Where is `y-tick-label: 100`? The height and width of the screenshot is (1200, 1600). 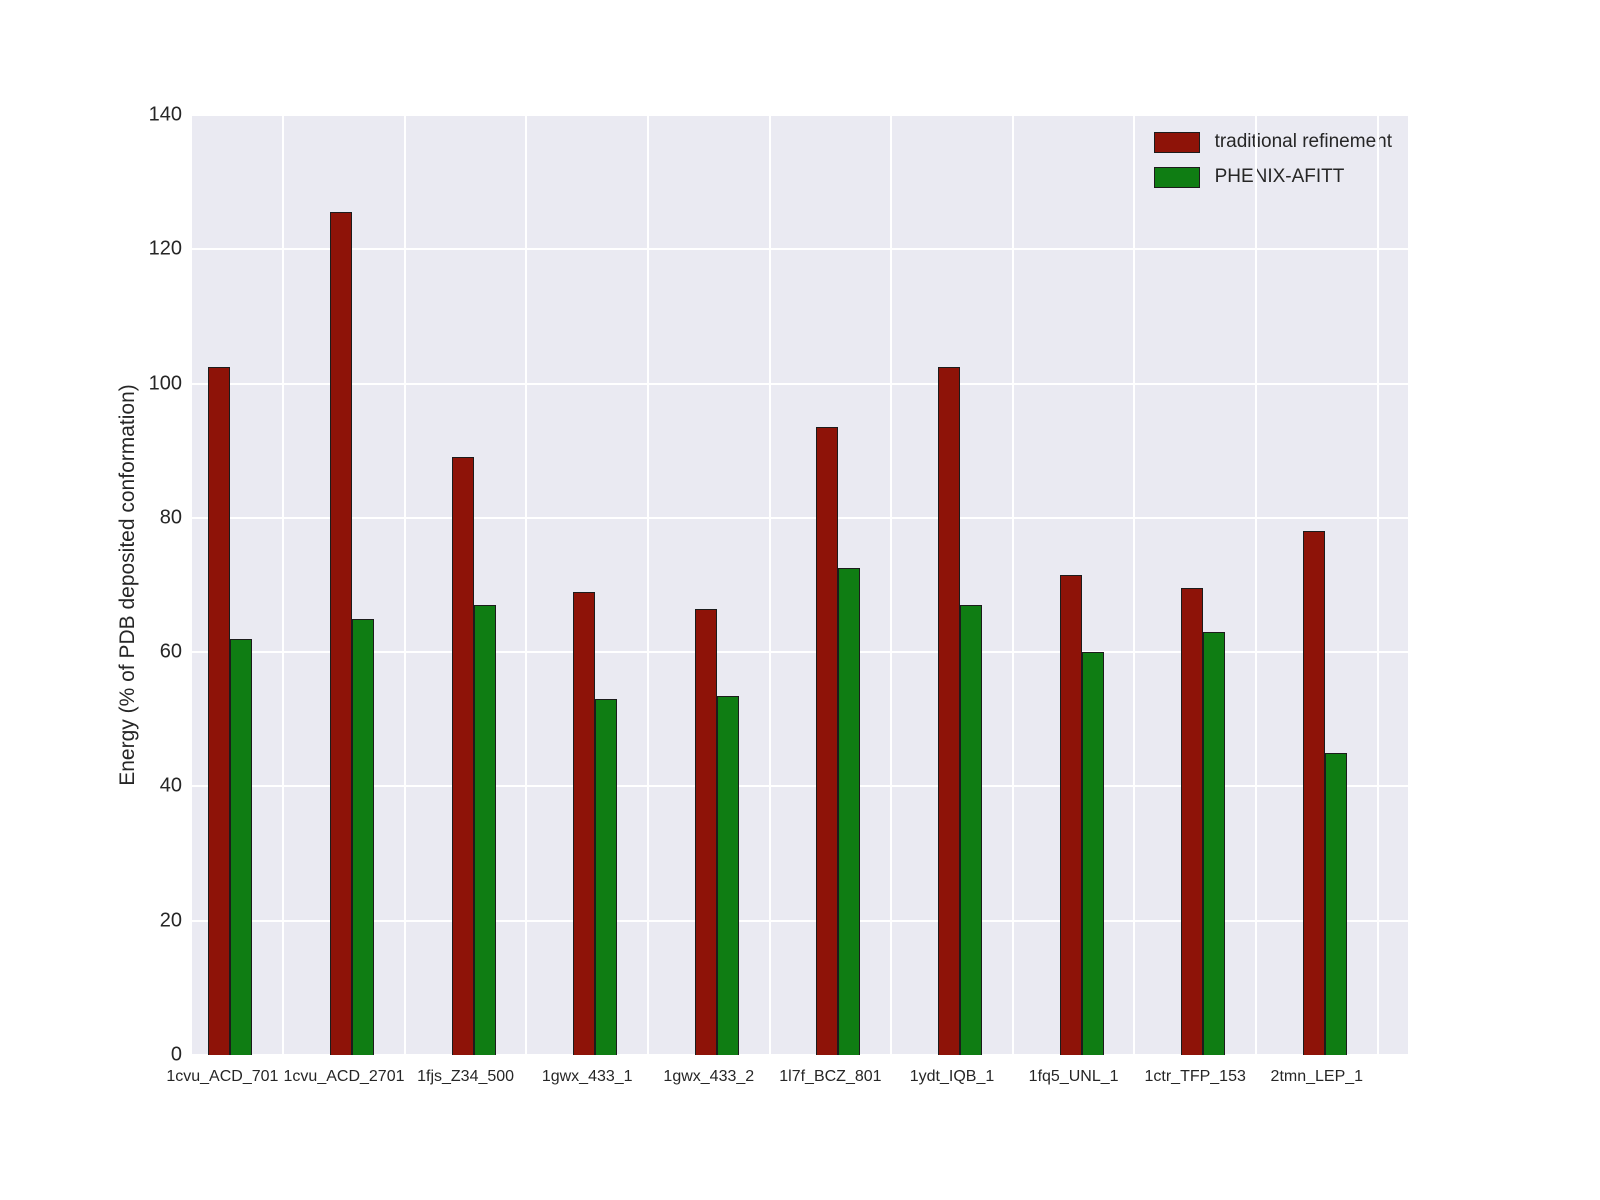
y-tick-label: 100 is located at coordinates (165, 383).